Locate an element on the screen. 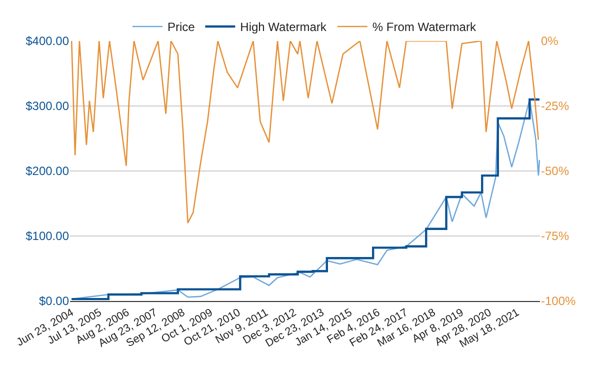  y2-tick-label: -100% is located at coordinates (558, 301).